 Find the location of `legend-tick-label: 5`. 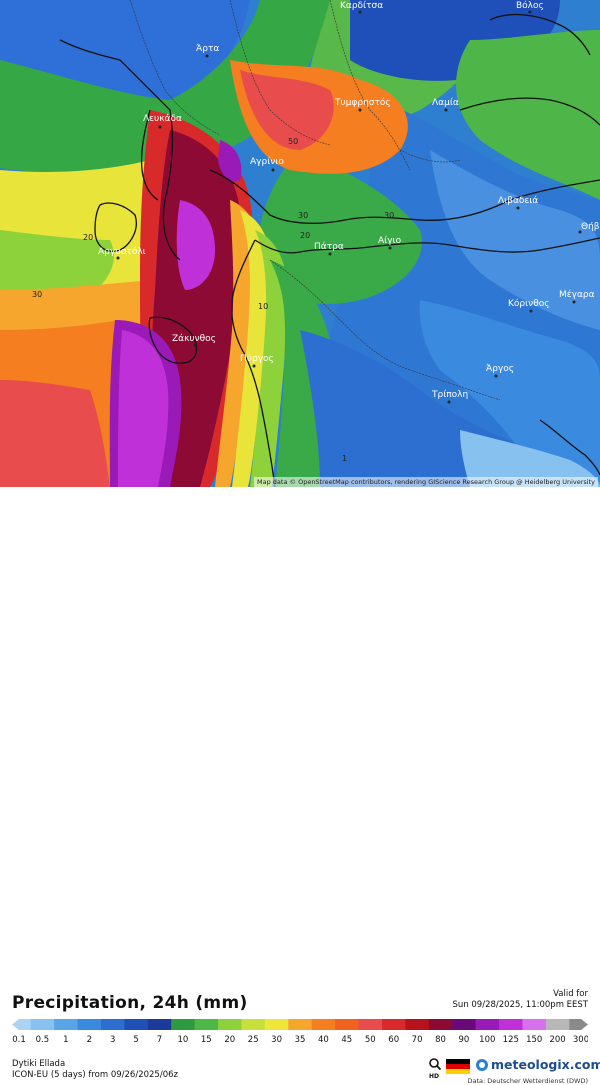

legend-tick-label: 5 is located at coordinates (135, 1040).